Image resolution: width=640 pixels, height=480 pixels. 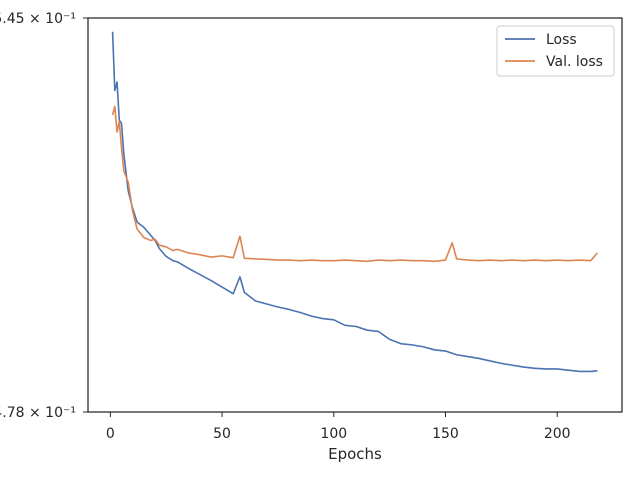 I want to click on x-tick-label: 150, so click(x=445, y=434).